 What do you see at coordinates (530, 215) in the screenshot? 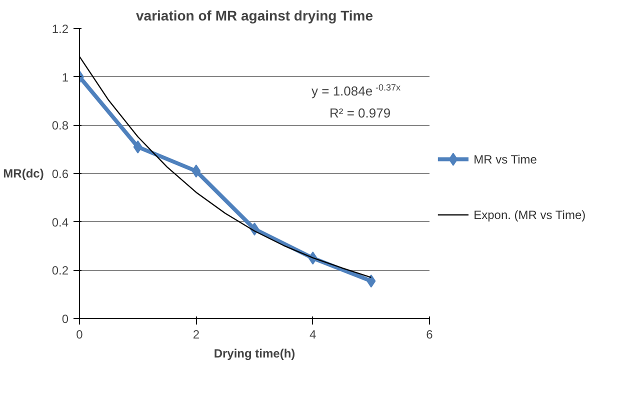
I see `legend-label: Expon. (MR vs Time)` at bounding box center [530, 215].